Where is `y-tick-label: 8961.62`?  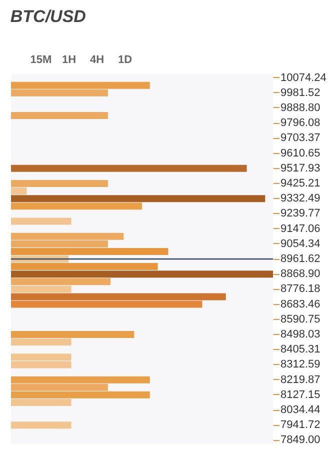 y-tick-label: 8961.62 is located at coordinates (300, 259).